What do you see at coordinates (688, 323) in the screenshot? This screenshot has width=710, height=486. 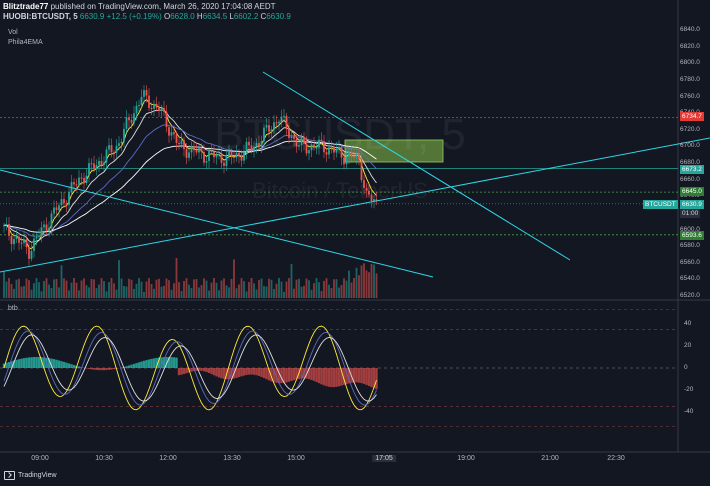 I see `osc-axis-label: 40` at bounding box center [688, 323].